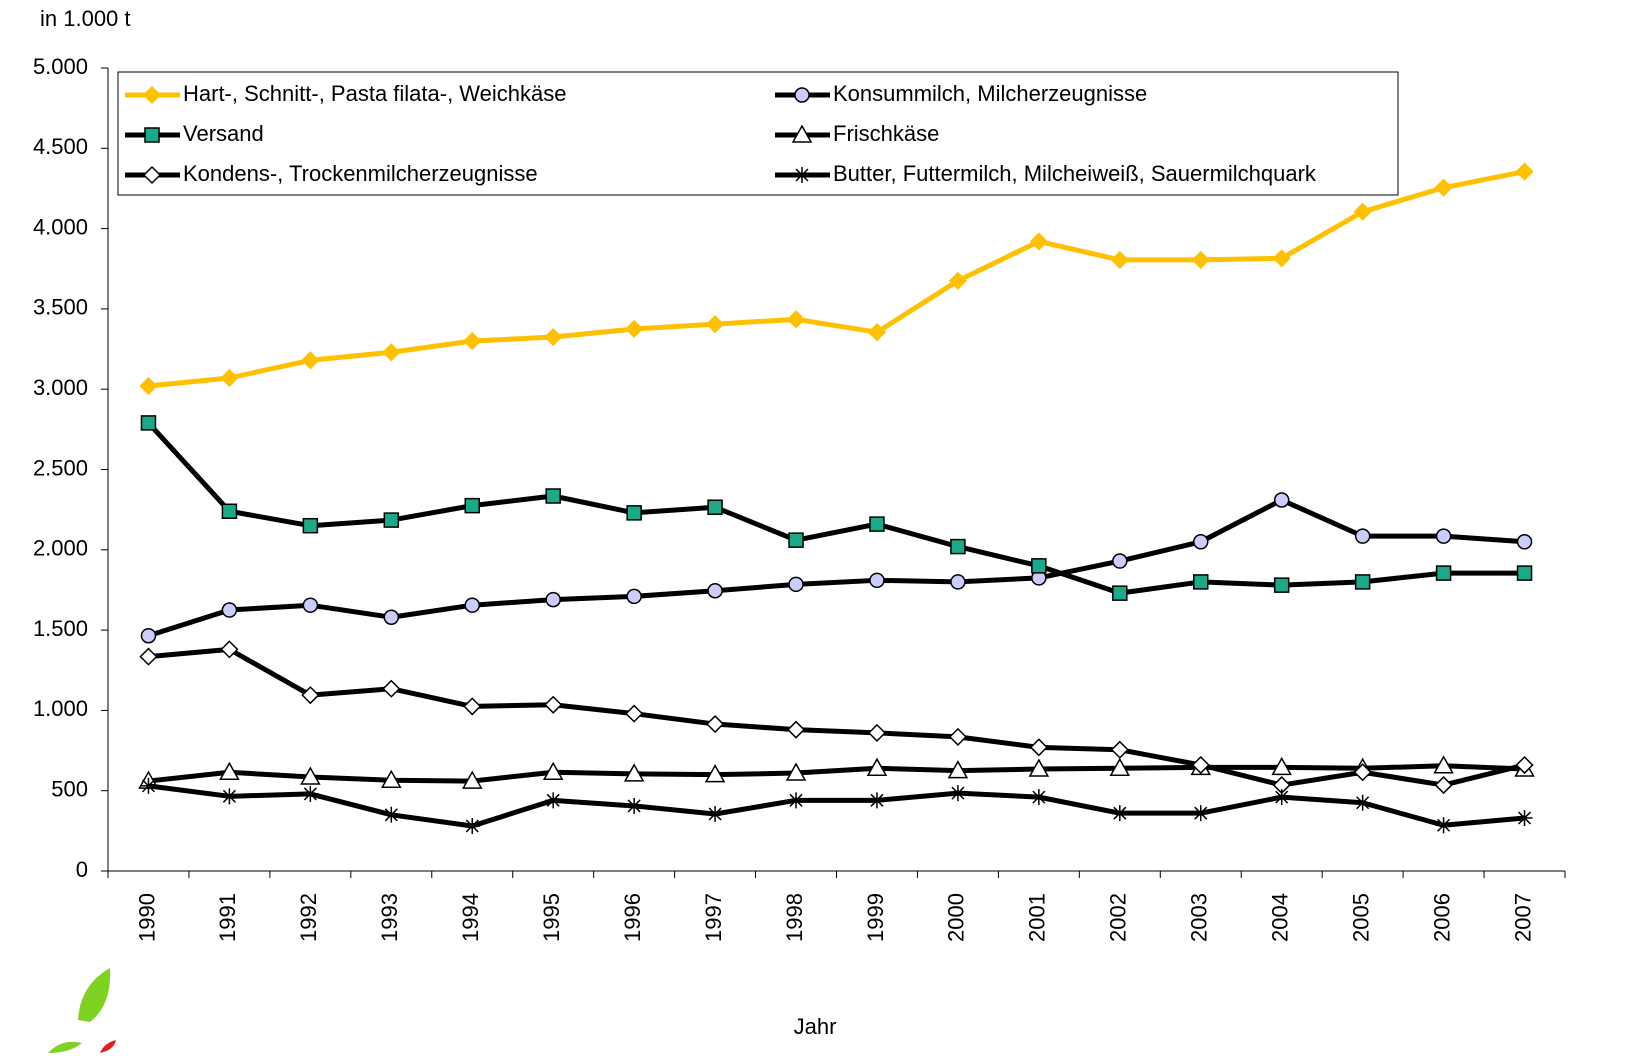 Image resolution: width=1630 pixels, height=1058 pixels. I want to click on x-tick-label: 1996, so click(632, 917).